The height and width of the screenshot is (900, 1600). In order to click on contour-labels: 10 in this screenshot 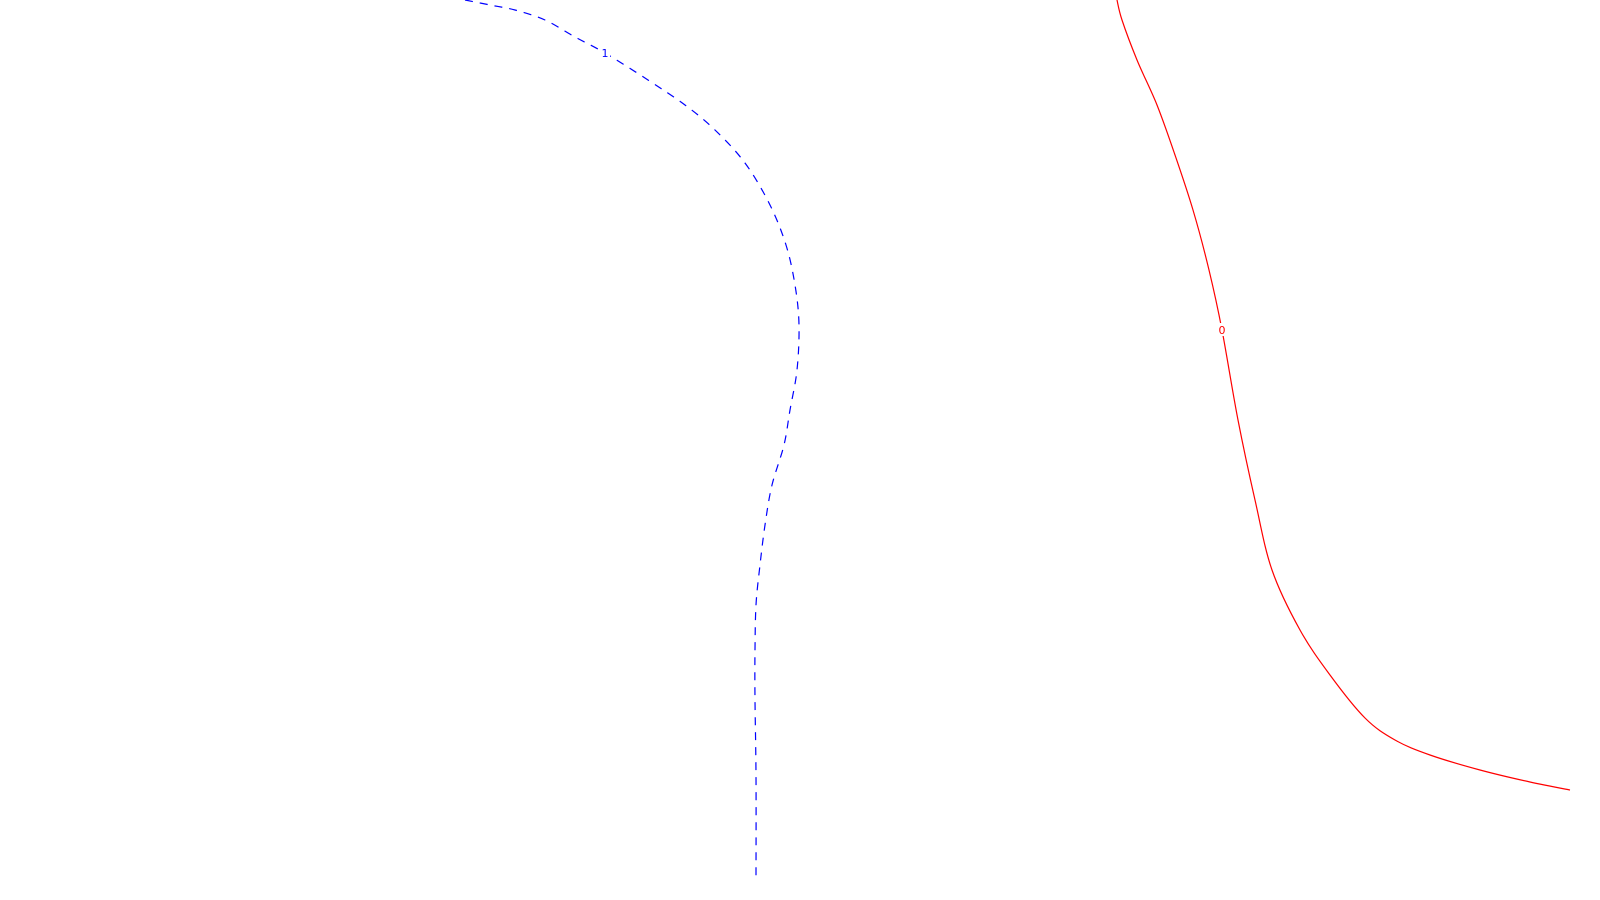, I will do `click(913, 191)`.